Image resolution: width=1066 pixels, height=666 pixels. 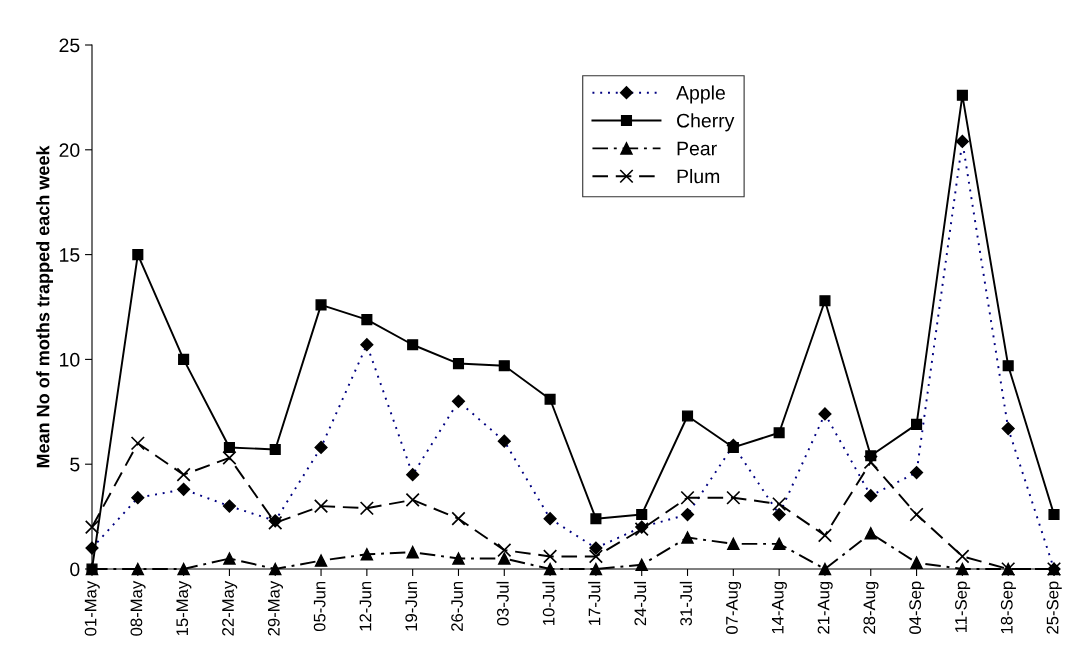 What do you see at coordinates (963, 607) in the screenshot?
I see `x-tick-label: 11-Sep` at bounding box center [963, 607].